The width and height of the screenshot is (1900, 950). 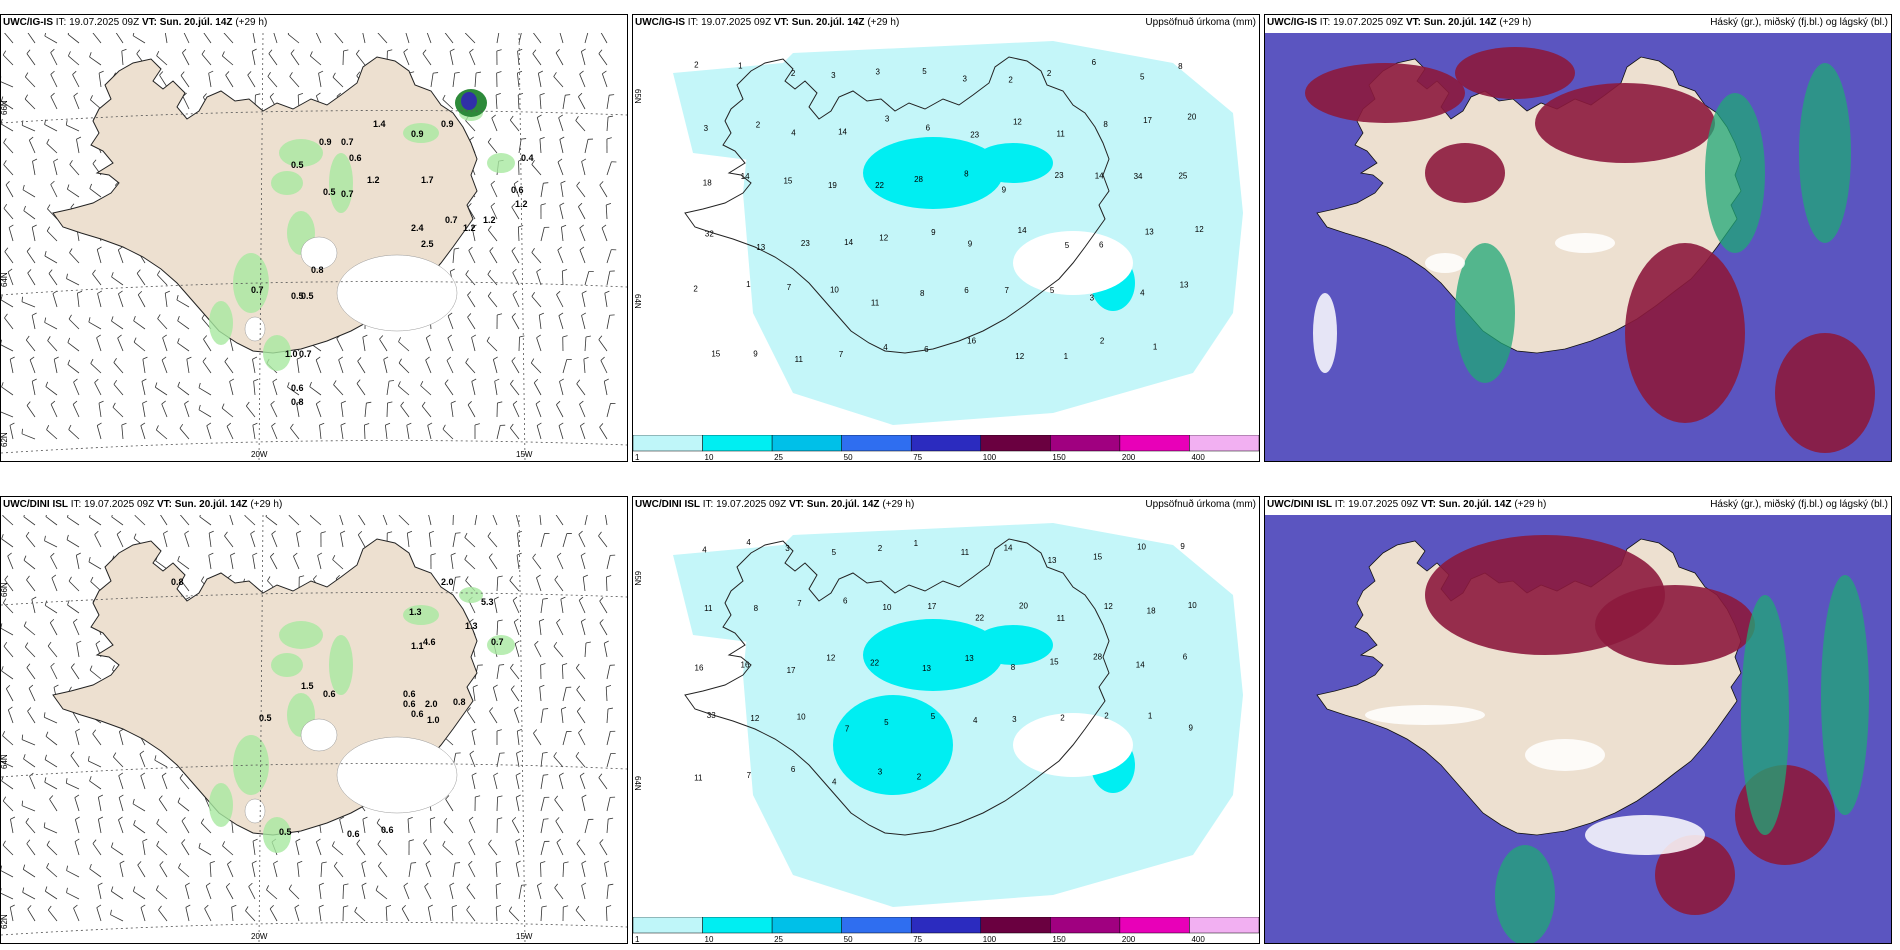 I want to click on precip-value: 33, so click(x=711, y=715).